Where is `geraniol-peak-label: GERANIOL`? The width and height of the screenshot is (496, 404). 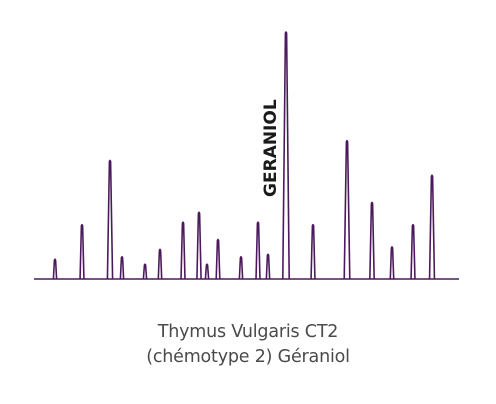
geraniol-peak-label: GERANIOL is located at coordinates (271, 148).